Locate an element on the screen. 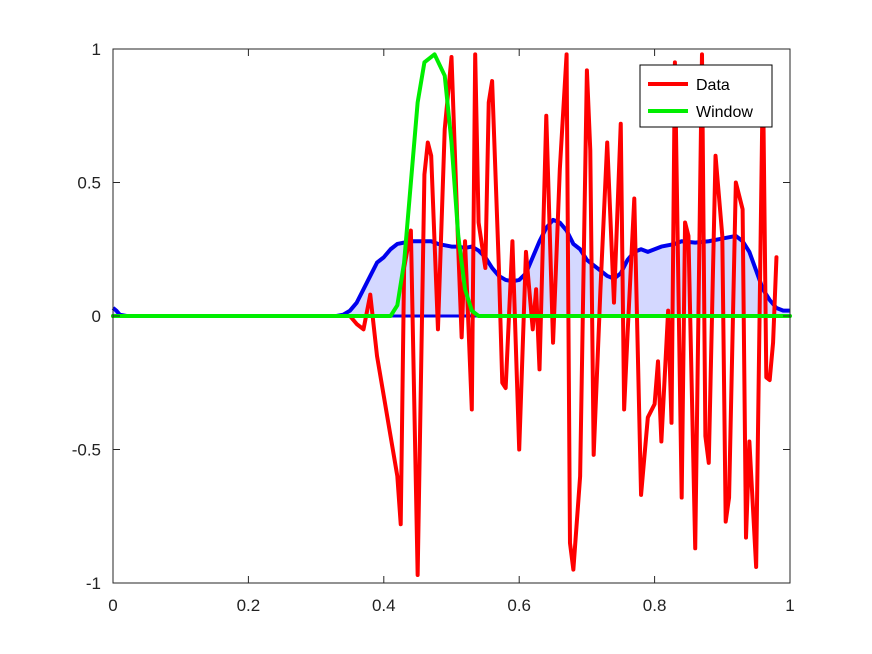 Image resolution: width=872 pixels, height=654 pixels. x-tick-label: 1 is located at coordinates (789, 605).